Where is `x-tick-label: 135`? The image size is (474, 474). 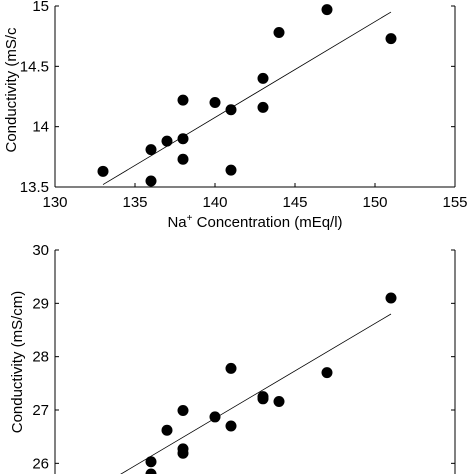 x-tick-label: 135 is located at coordinates (134, 202).